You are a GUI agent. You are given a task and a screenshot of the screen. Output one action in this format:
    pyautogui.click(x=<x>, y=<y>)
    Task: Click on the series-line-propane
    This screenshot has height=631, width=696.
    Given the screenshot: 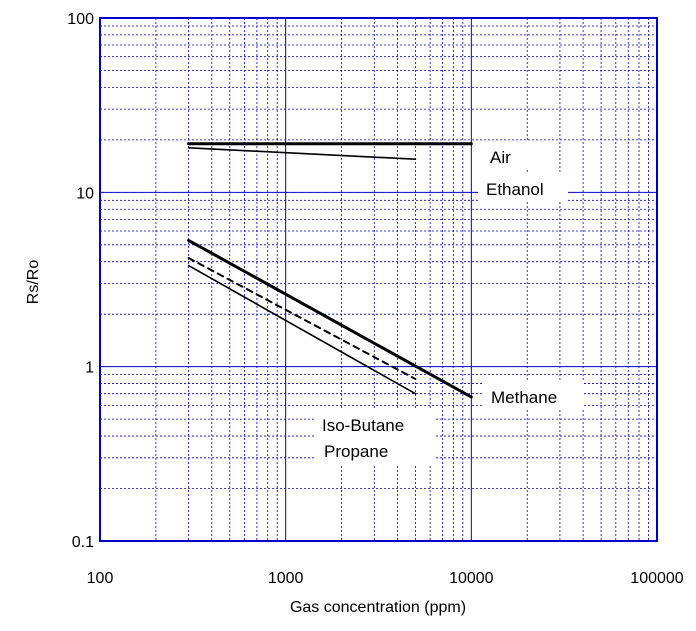 What is the action you would take?
    pyautogui.click(x=302, y=329)
    